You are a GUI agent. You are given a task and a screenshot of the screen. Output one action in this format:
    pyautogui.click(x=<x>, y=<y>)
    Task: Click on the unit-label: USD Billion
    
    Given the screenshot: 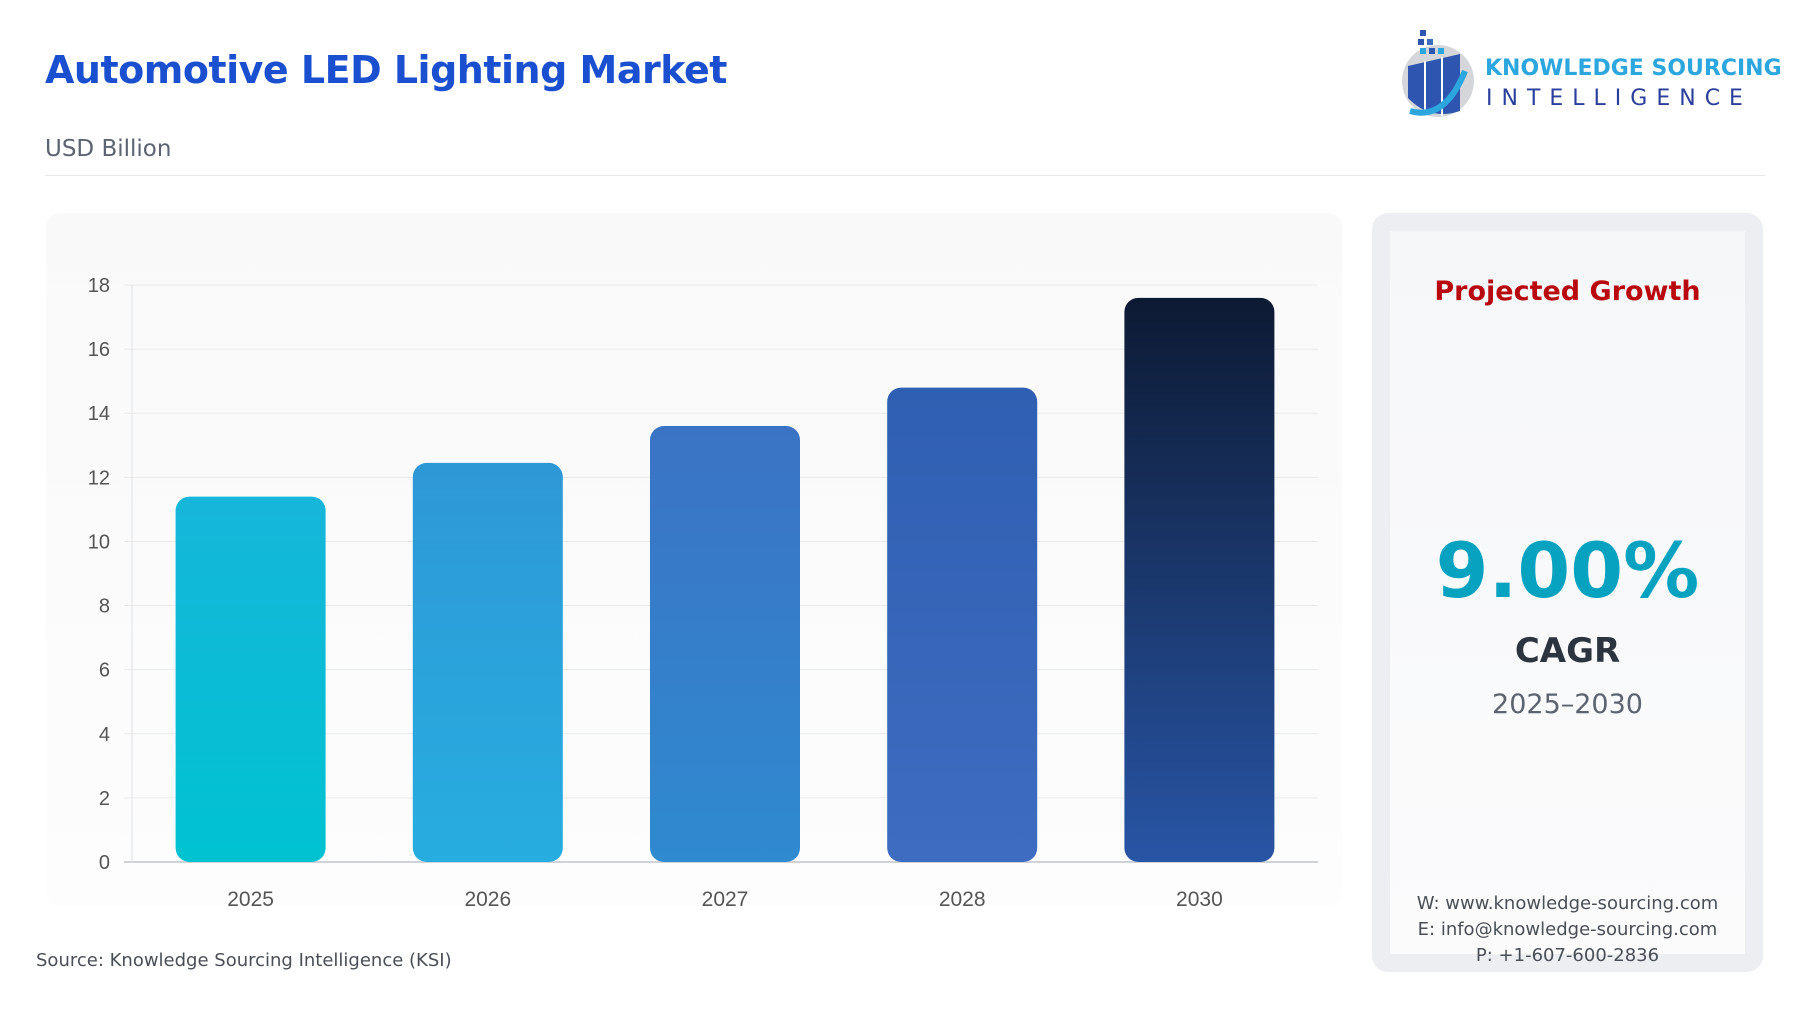 What is the action you would take?
    pyautogui.click(x=108, y=149)
    